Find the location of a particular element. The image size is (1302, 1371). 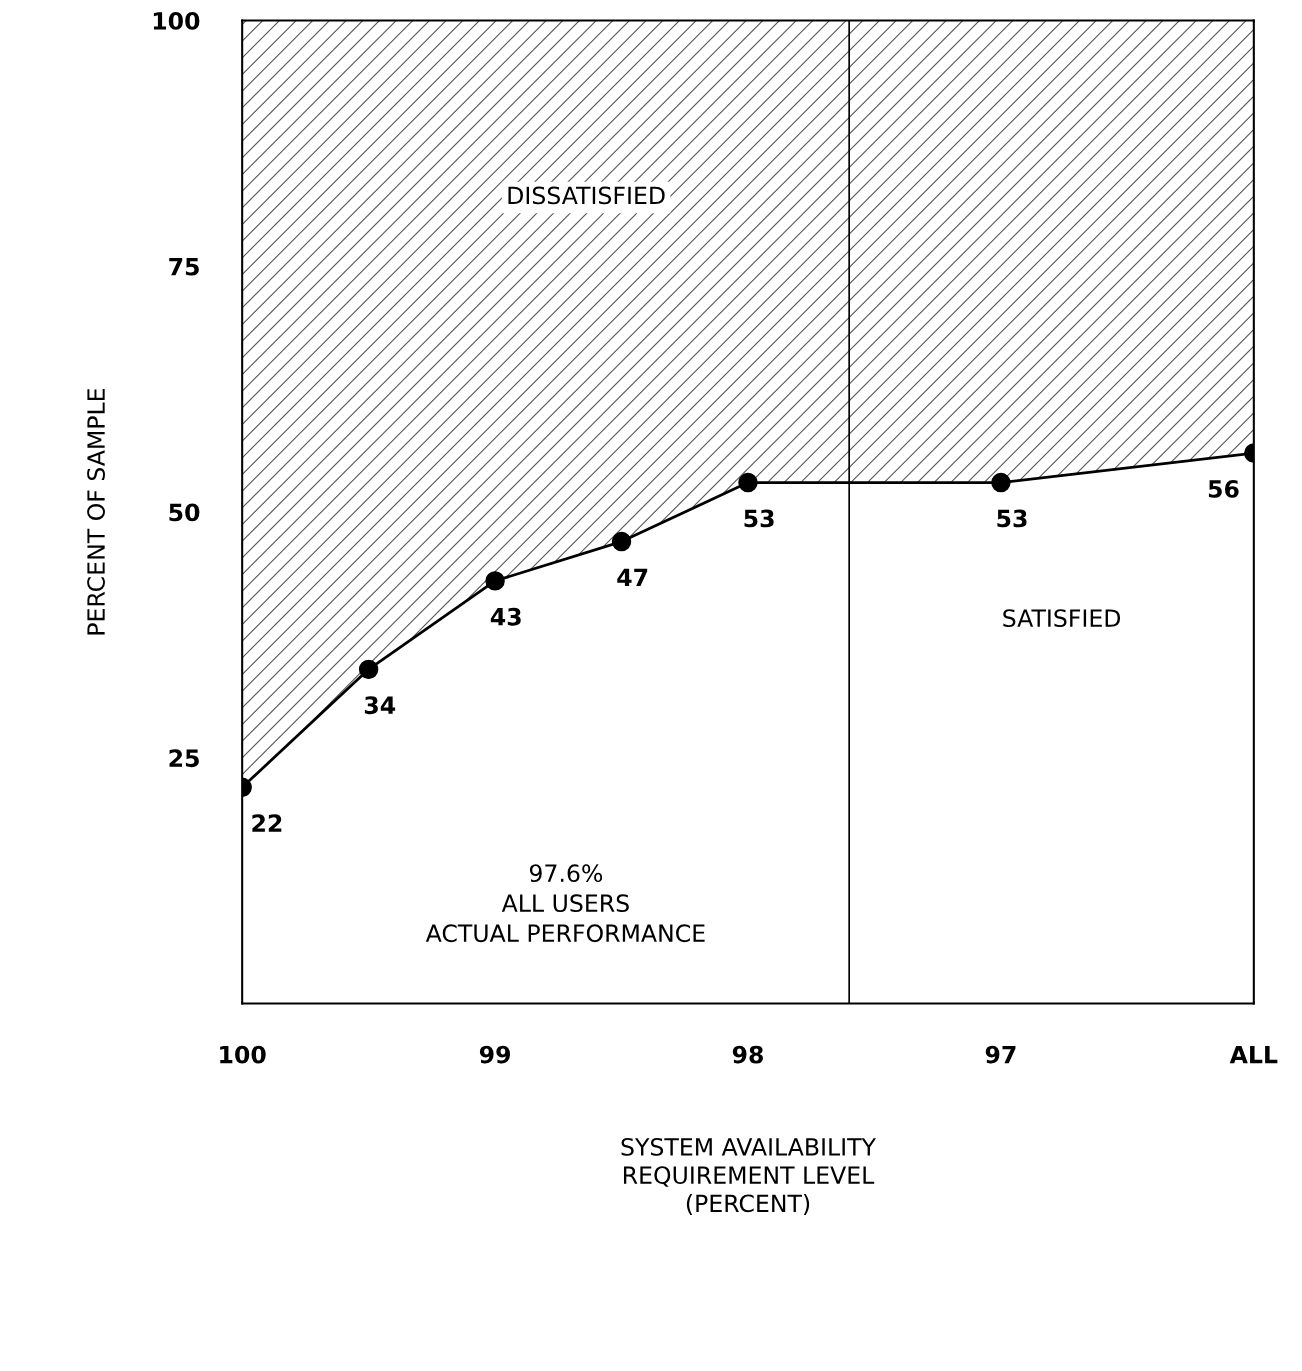

data-label: 34 is located at coordinates (380, 705).